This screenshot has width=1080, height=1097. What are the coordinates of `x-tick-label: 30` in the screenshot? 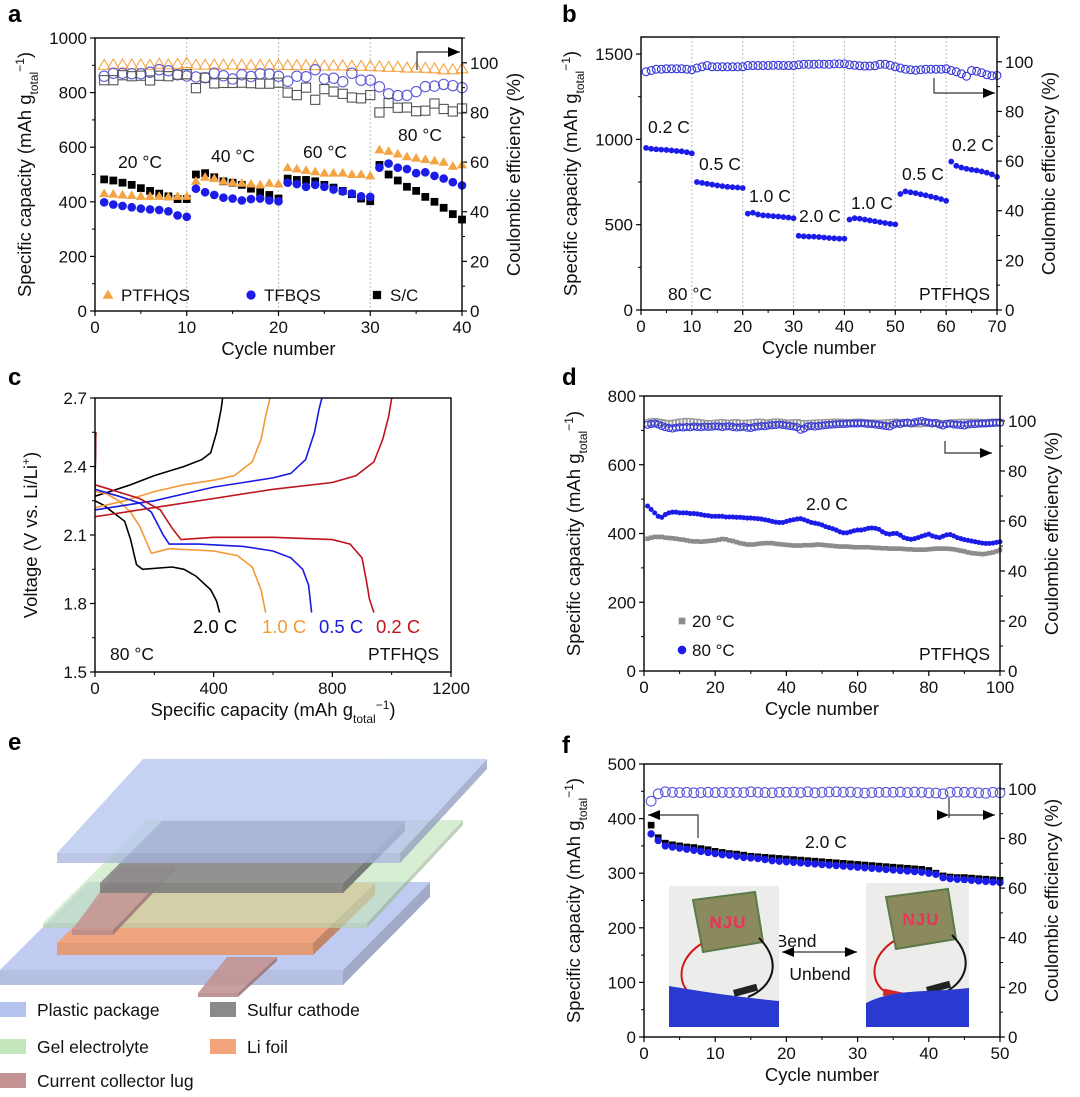 It's located at (370, 327).